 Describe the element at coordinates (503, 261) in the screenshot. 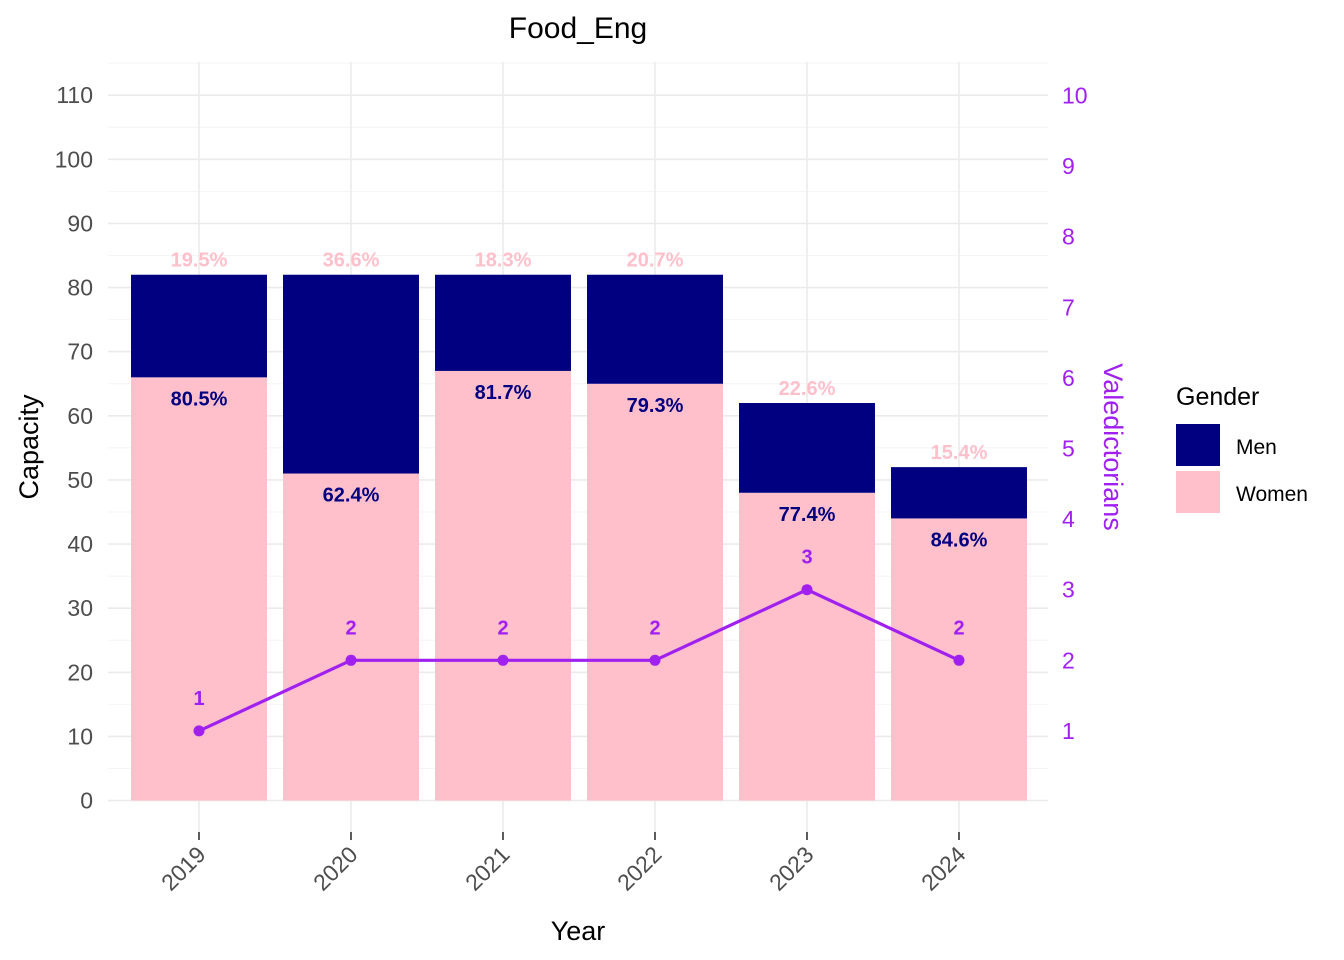

I see `men-percent-label: 18.3%` at that location.